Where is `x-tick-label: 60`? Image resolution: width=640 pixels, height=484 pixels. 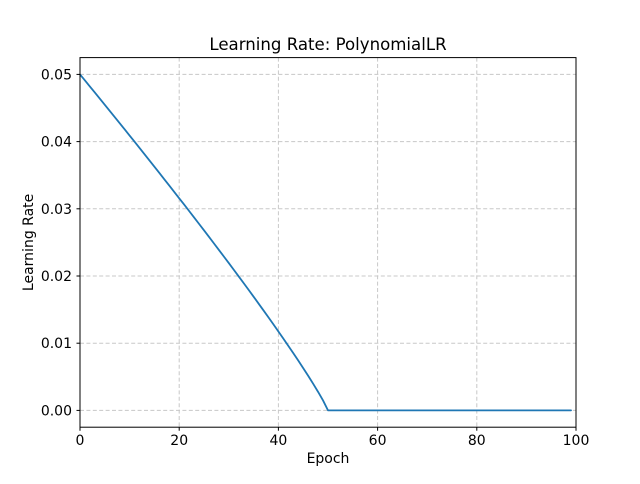
x-tick-label: 60 is located at coordinates (378, 441).